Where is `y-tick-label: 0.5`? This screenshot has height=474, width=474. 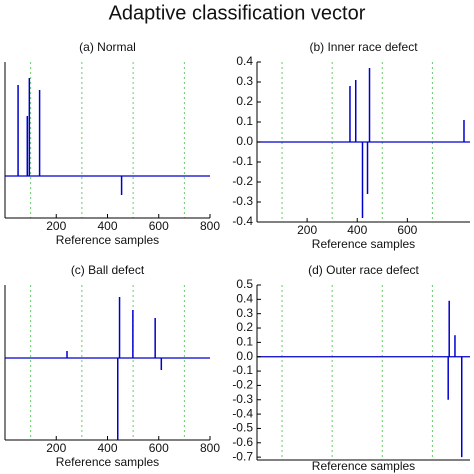 y-tick-label: 0.5 is located at coordinates (244, 284).